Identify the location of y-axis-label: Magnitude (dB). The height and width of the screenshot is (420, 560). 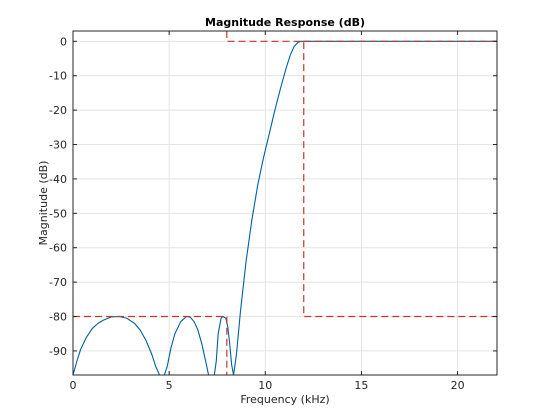
(43, 203).